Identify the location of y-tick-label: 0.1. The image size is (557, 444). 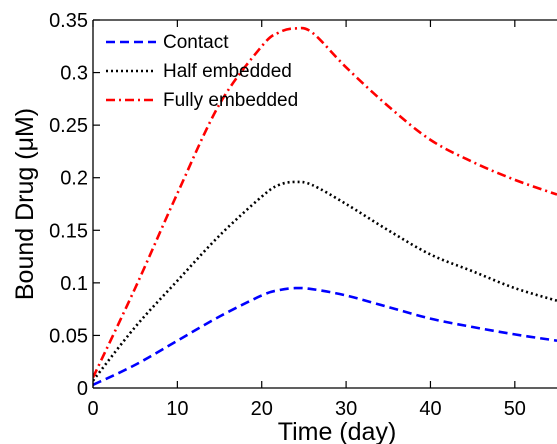
(74, 284).